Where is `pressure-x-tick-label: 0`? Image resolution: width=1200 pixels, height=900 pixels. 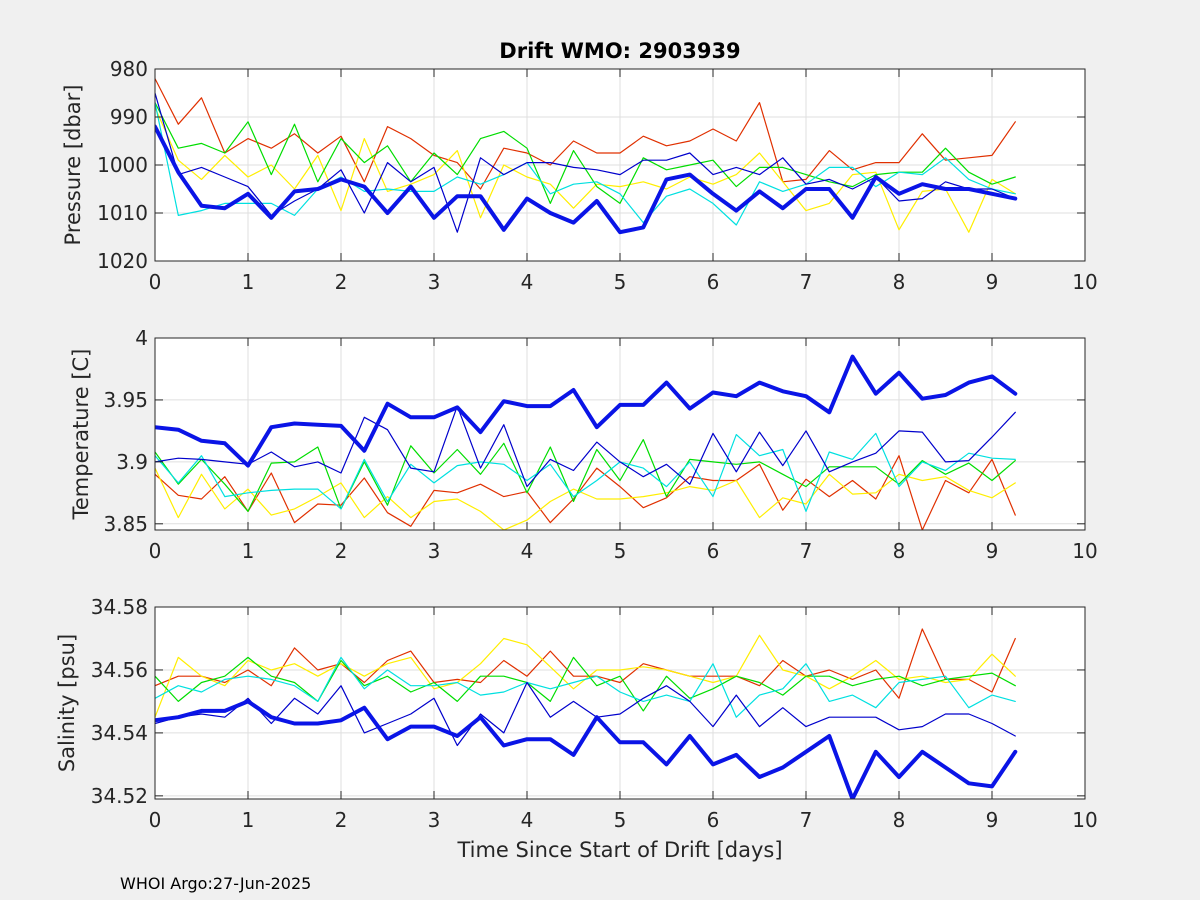 pressure-x-tick-label: 0 is located at coordinates (155, 282).